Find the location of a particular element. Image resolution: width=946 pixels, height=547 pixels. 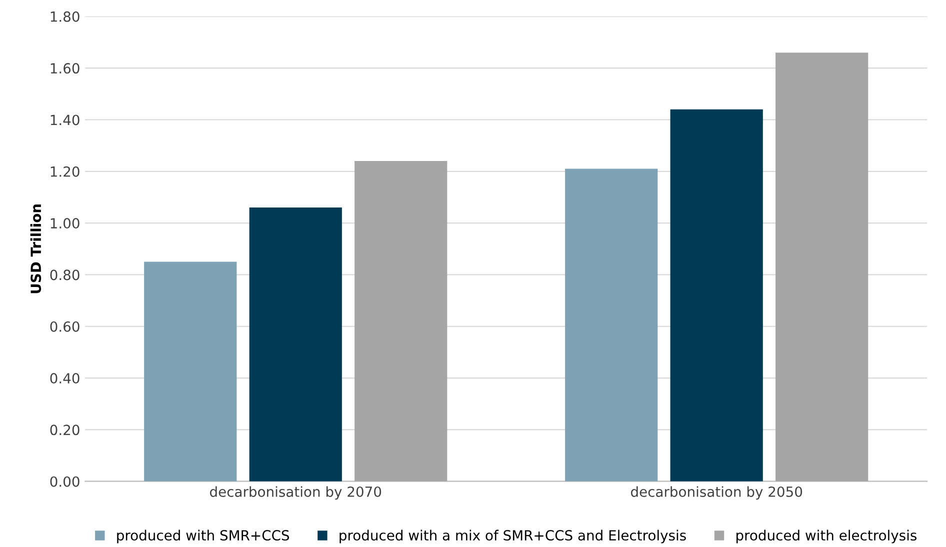

legend-label: produced with SMR+CCS is located at coordinates (203, 537).